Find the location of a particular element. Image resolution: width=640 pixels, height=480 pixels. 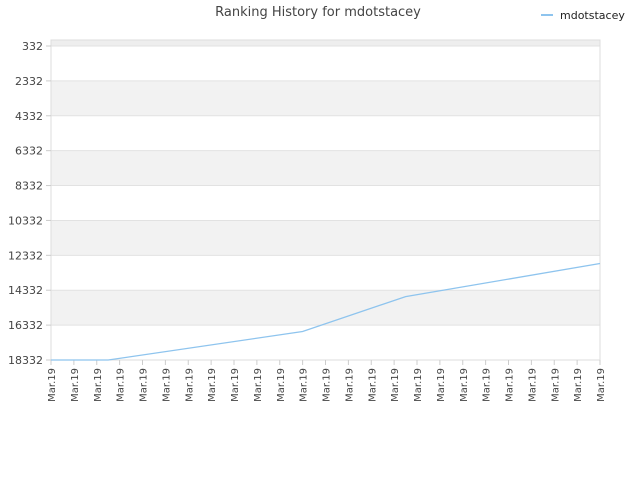

y-tick-label: 12332 is located at coordinates (25, 255).